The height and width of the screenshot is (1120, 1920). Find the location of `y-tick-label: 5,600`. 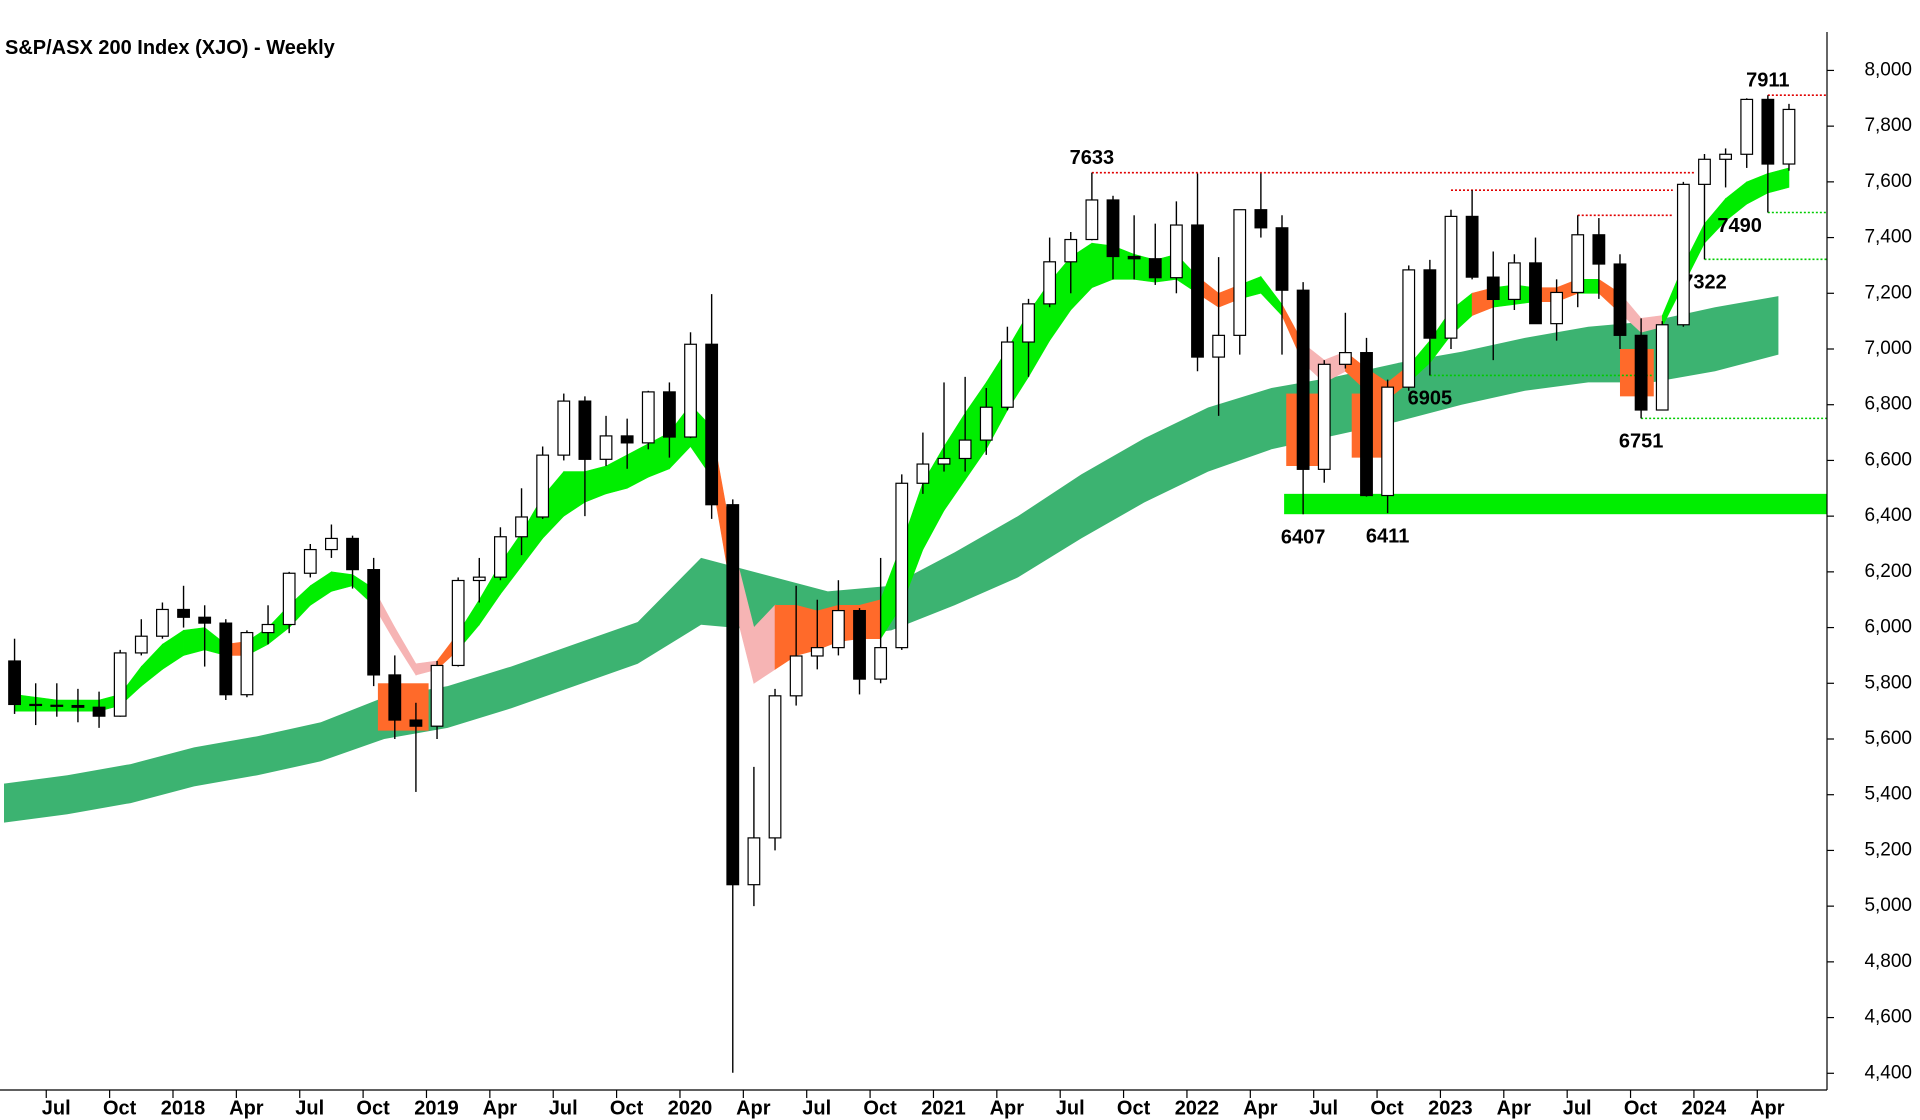

y-tick-label: 5,600 is located at coordinates (1888, 738).